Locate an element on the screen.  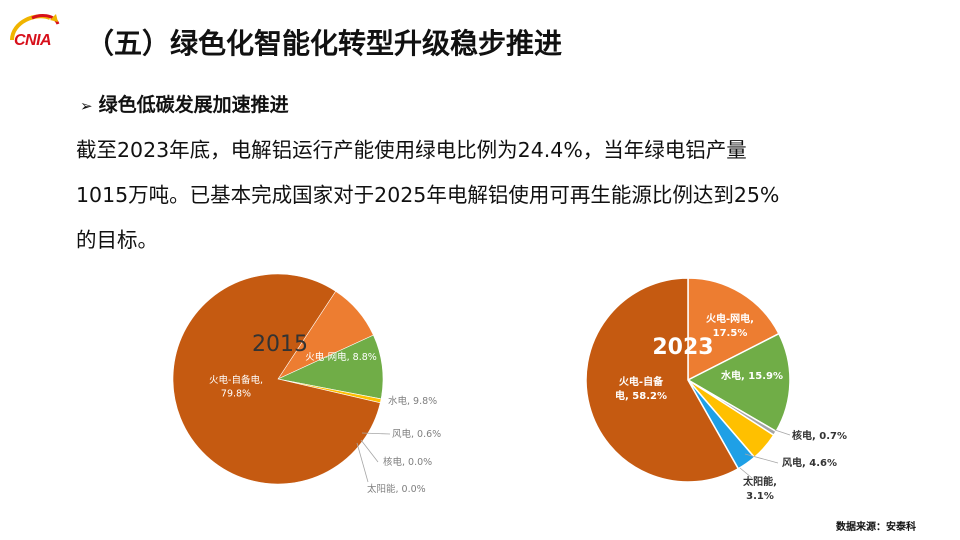
chart-title: 2015 is located at coordinates (280, 344).